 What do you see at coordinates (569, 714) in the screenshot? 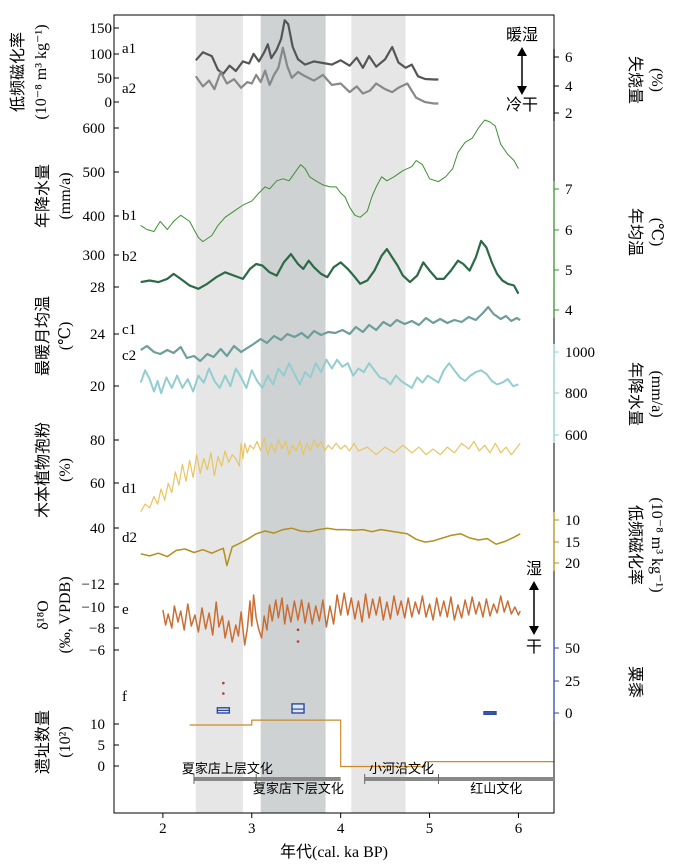
I see `right-tick-label-e: 0` at bounding box center [569, 714].